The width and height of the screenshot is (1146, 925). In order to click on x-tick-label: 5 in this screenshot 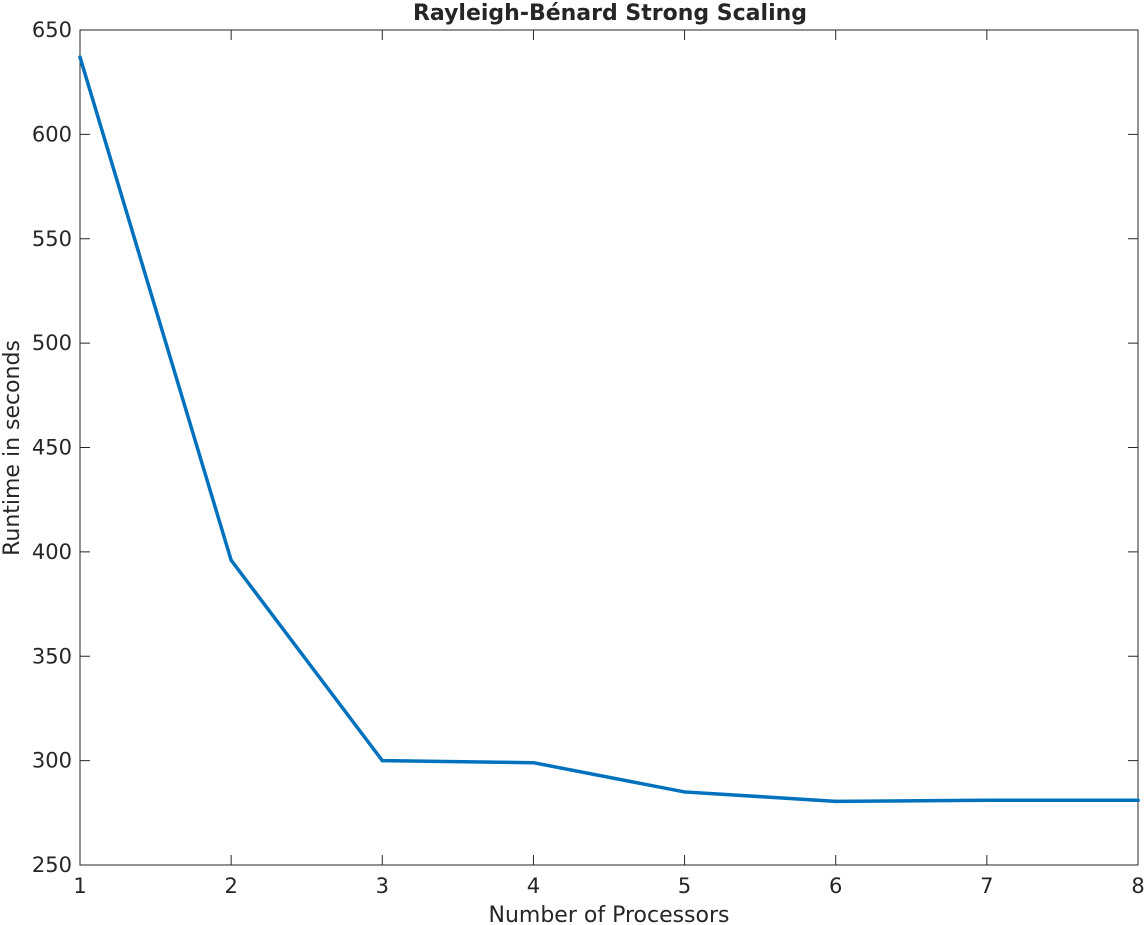, I will do `click(684, 886)`.